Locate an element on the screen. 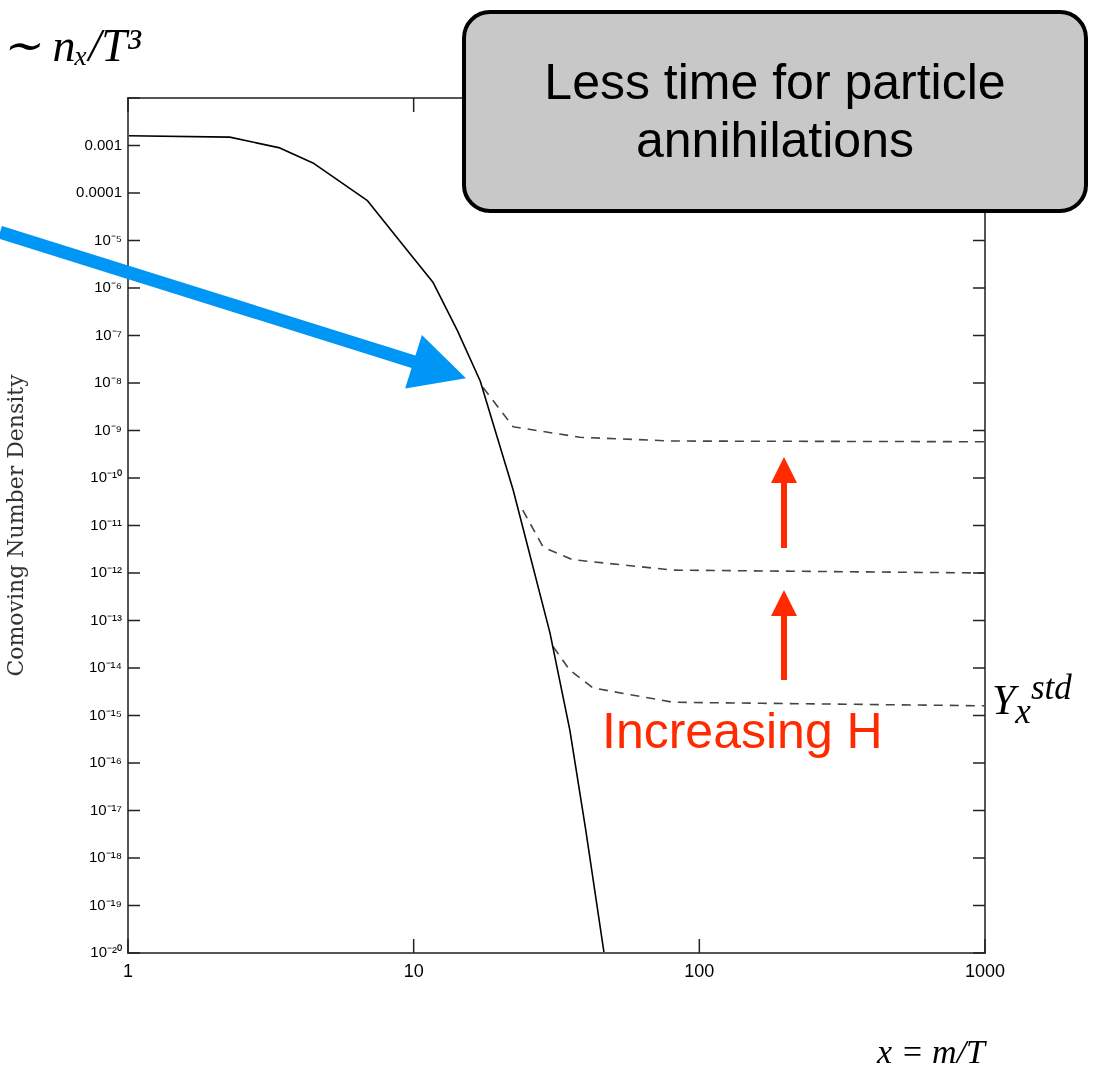 The height and width of the screenshot is (1078, 1100). y-tick-label: 10⁻¹⁴ is located at coordinates (105, 667).